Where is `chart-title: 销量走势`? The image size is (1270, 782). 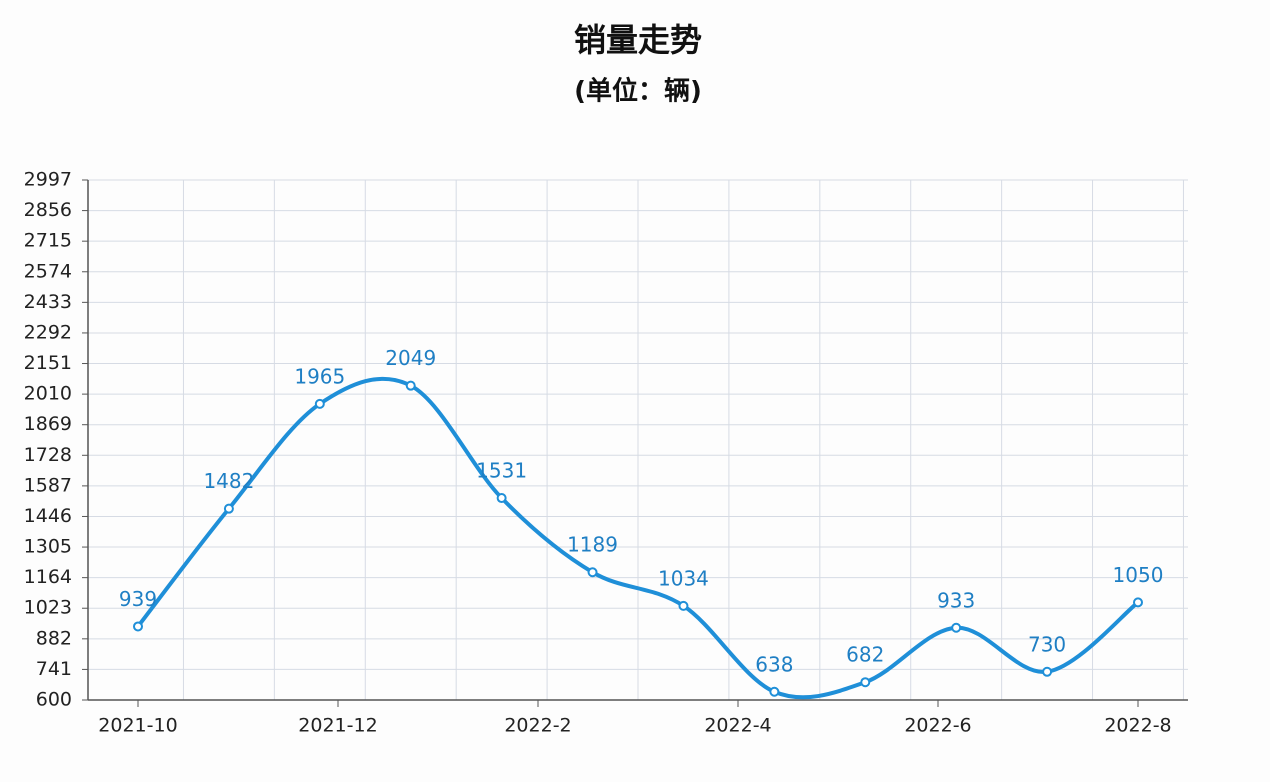
chart-title: 销量走势 is located at coordinates (638, 40).